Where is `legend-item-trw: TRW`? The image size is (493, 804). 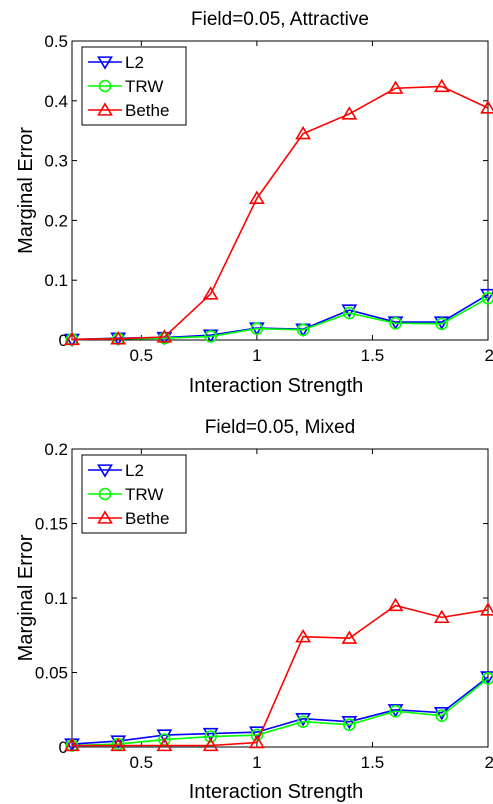
legend-item-trw: TRW is located at coordinates (125, 494).